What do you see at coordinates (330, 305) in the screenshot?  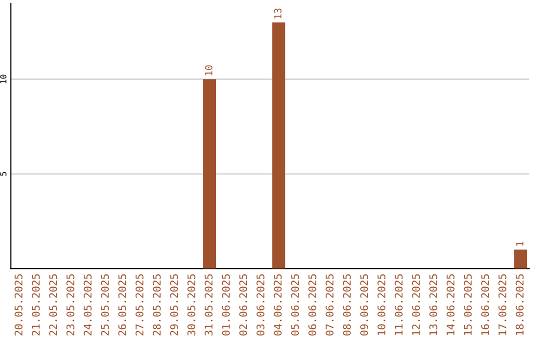 I see `x-tick-label: 07.06.2025` at bounding box center [330, 305].